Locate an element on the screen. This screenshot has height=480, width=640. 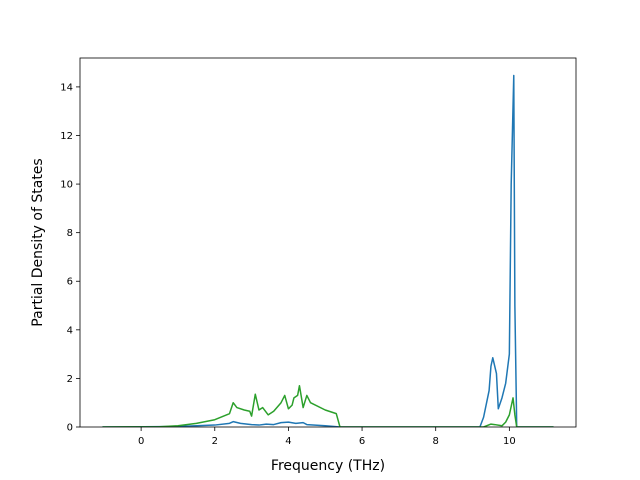
y-tick-label: 4 is located at coordinates (70, 330).